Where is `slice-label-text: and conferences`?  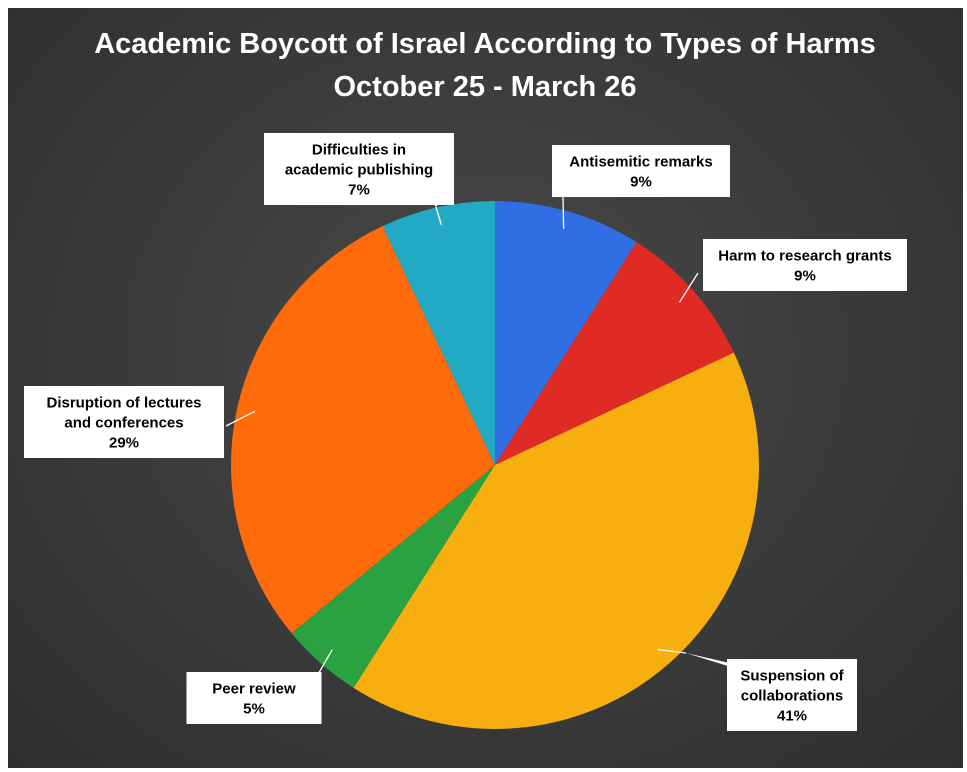
slice-label-text: and conferences is located at coordinates (123, 423).